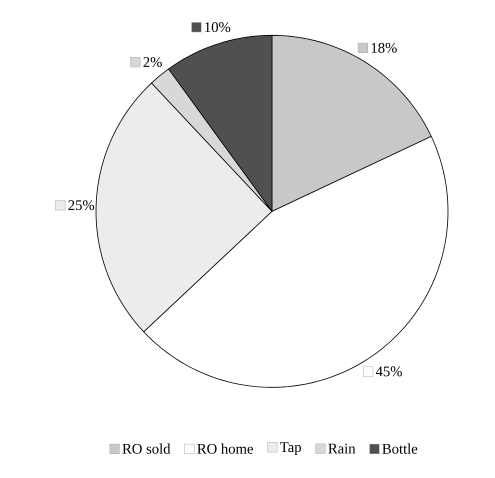 The width and height of the screenshot is (495, 478). What do you see at coordinates (342, 449) in the screenshot?
I see `legend-label: Rain` at bounding box center [342, 449].